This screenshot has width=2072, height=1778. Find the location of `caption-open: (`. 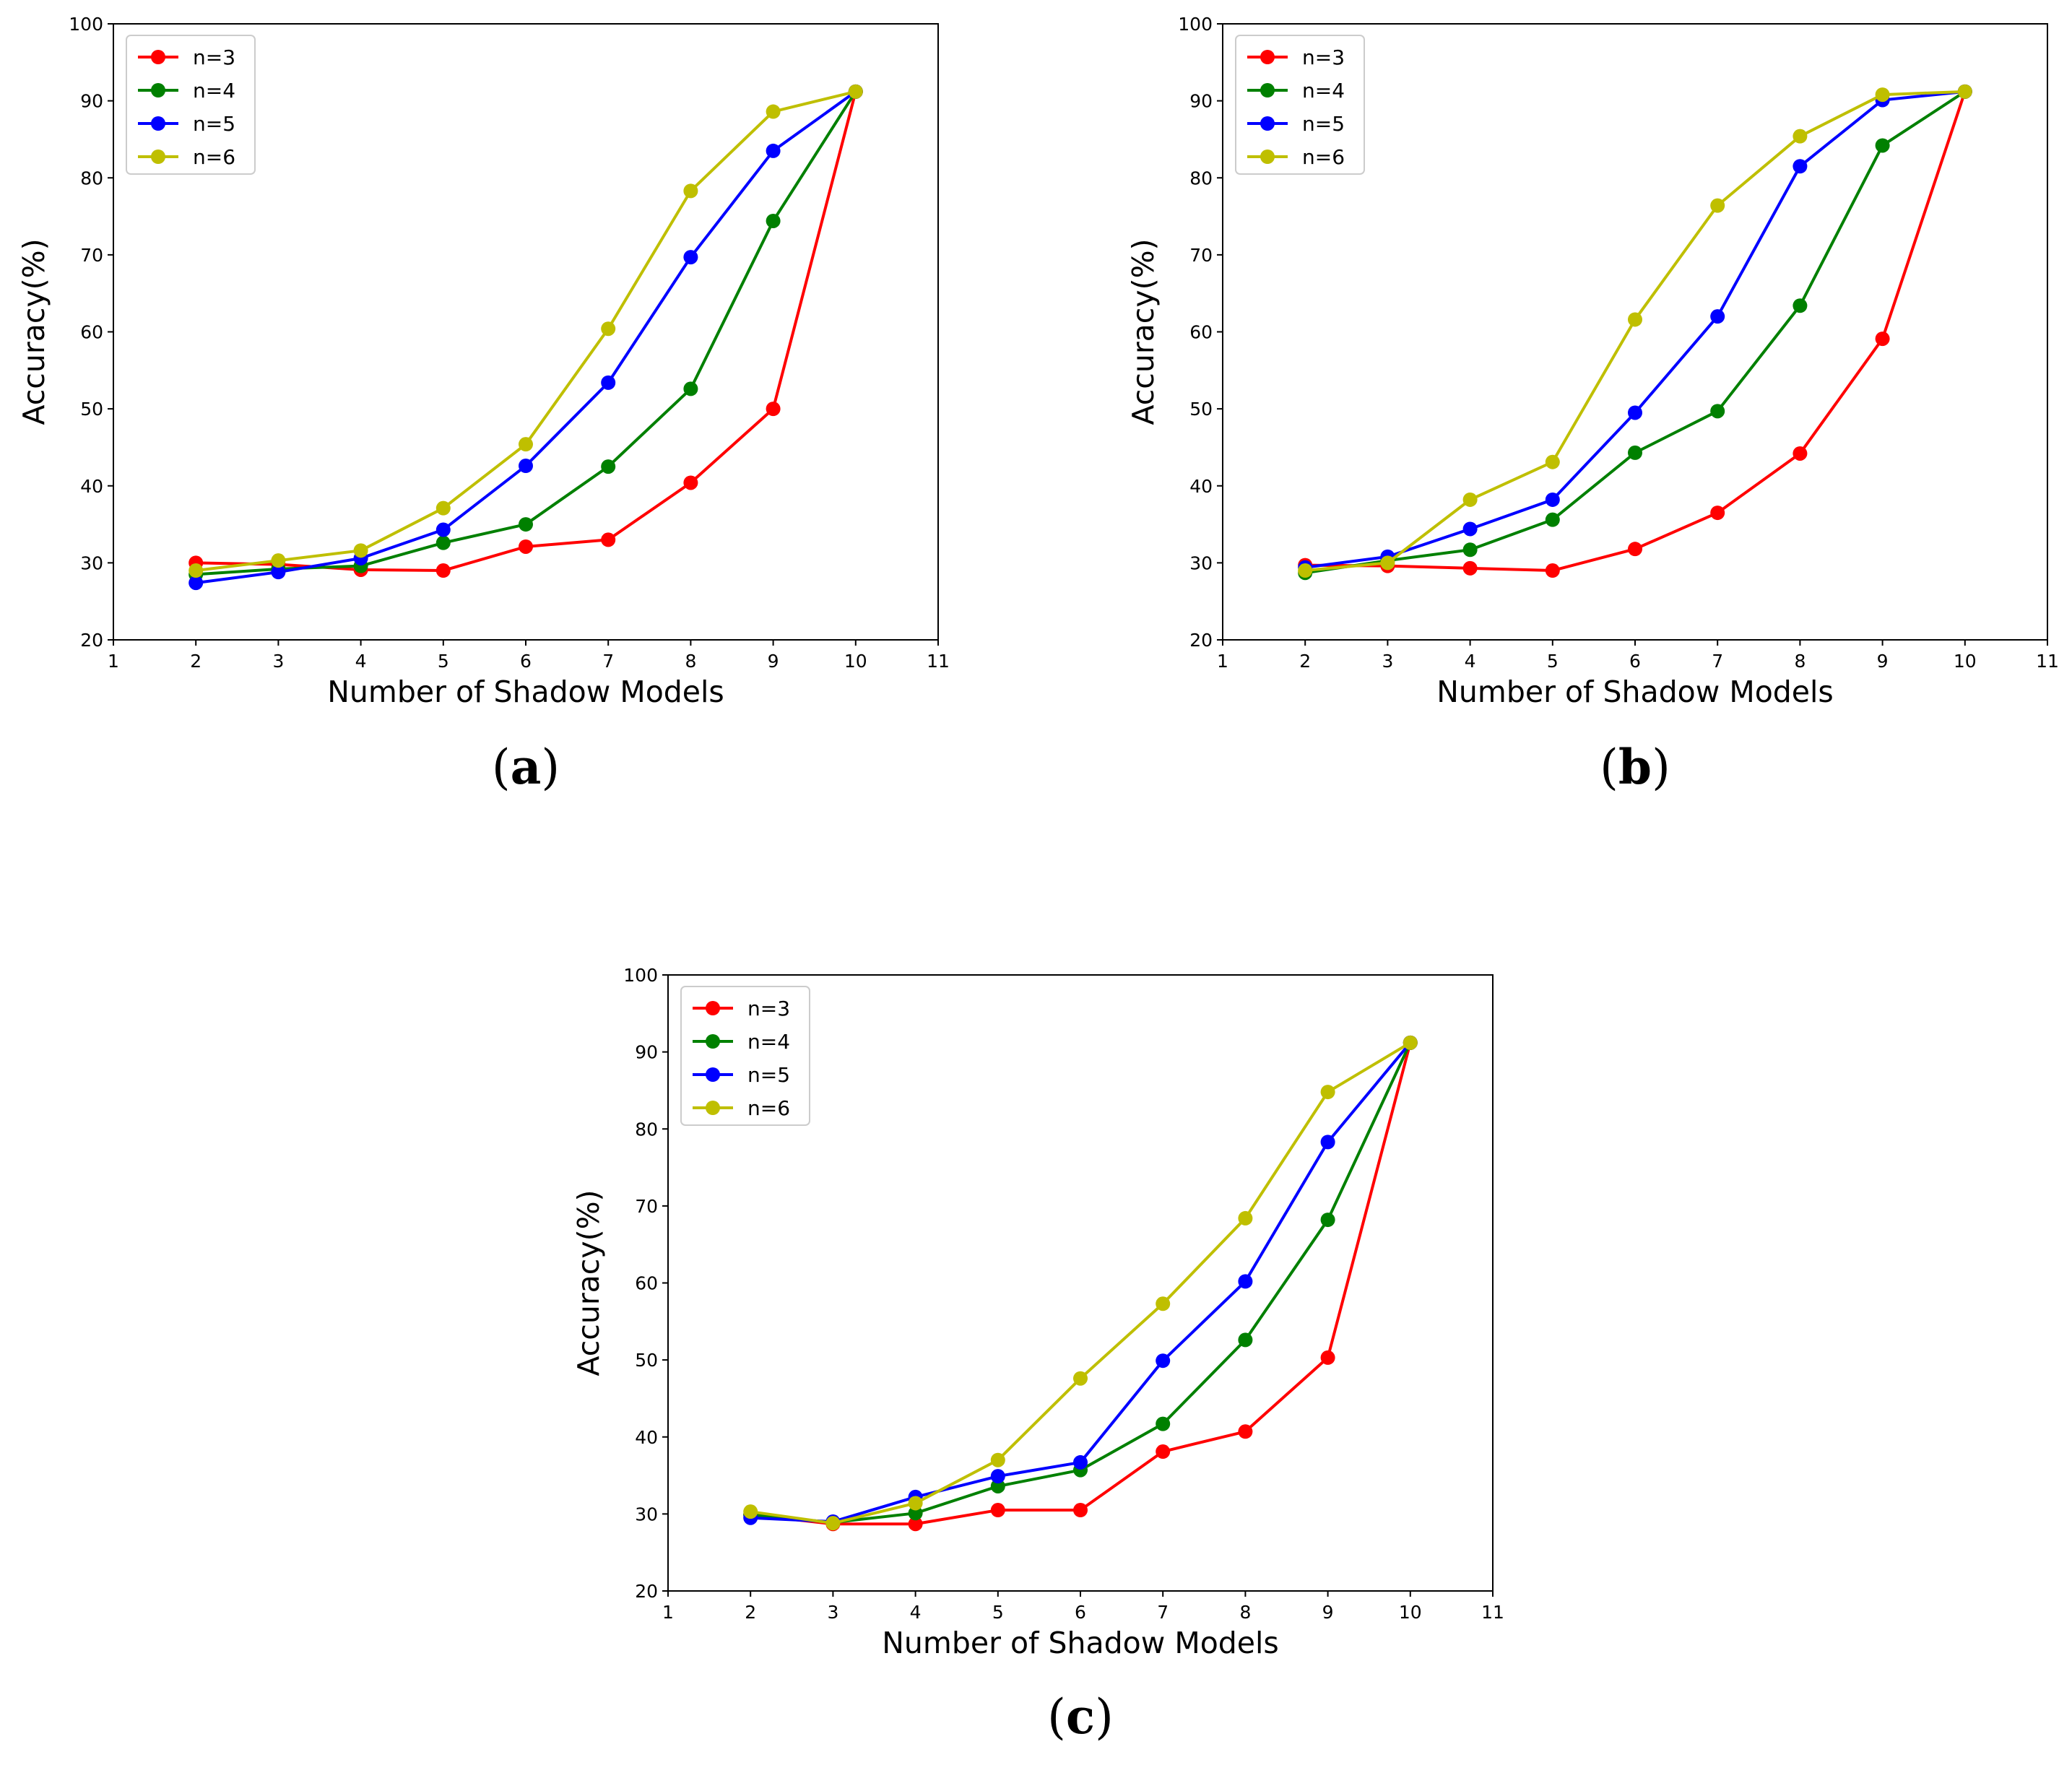

caption-open: ( is located at coordinates (502, 767).